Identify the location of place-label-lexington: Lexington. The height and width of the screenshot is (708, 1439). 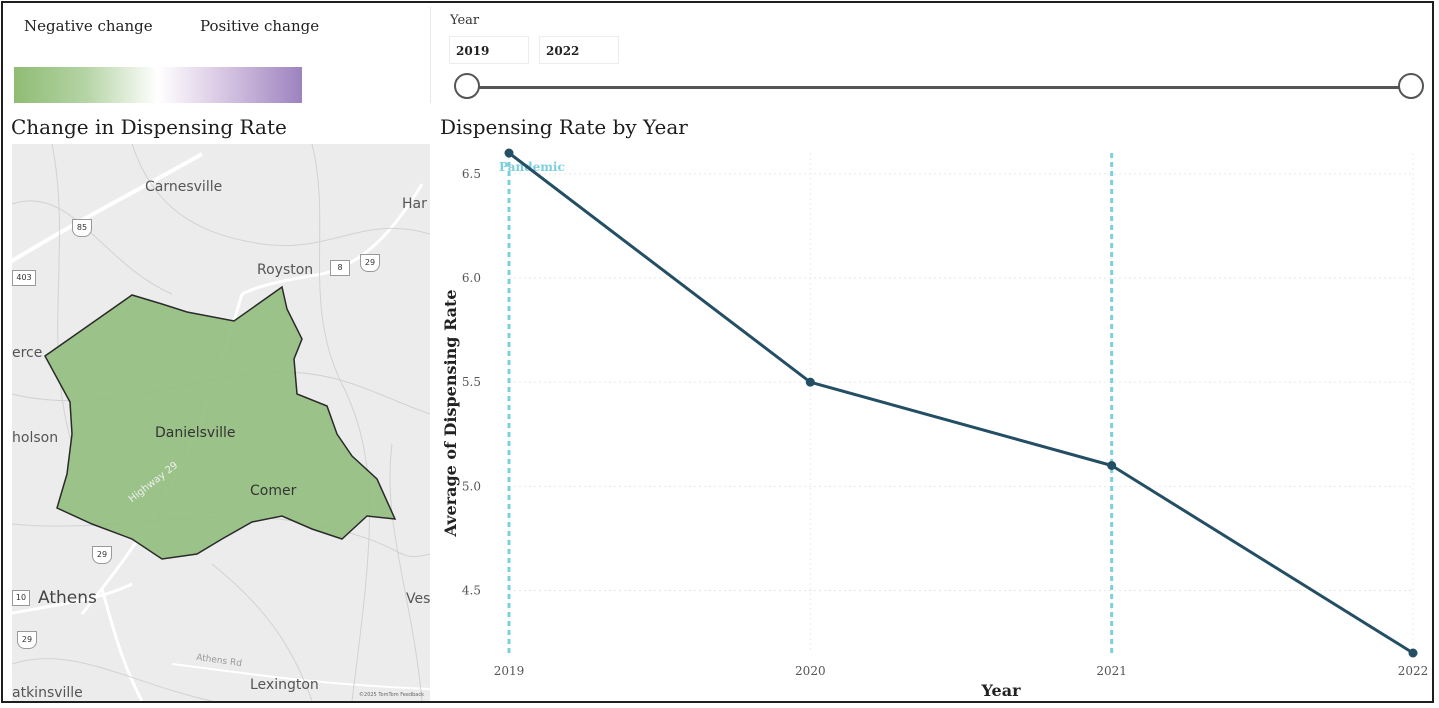
(284, 685).